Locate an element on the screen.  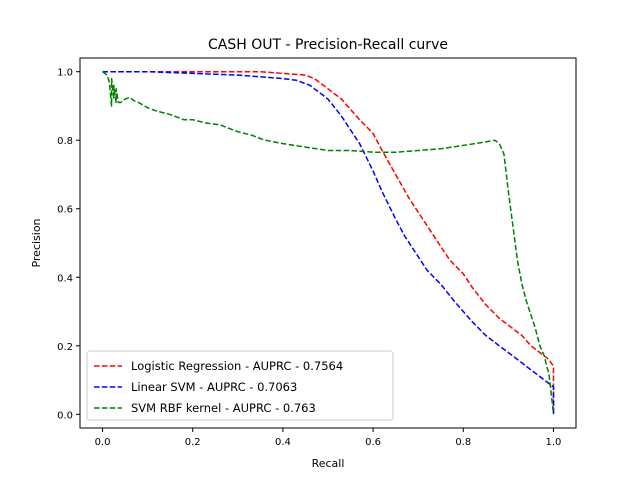
x-tick-label: 0.8 is located at coordinates (463, 442).